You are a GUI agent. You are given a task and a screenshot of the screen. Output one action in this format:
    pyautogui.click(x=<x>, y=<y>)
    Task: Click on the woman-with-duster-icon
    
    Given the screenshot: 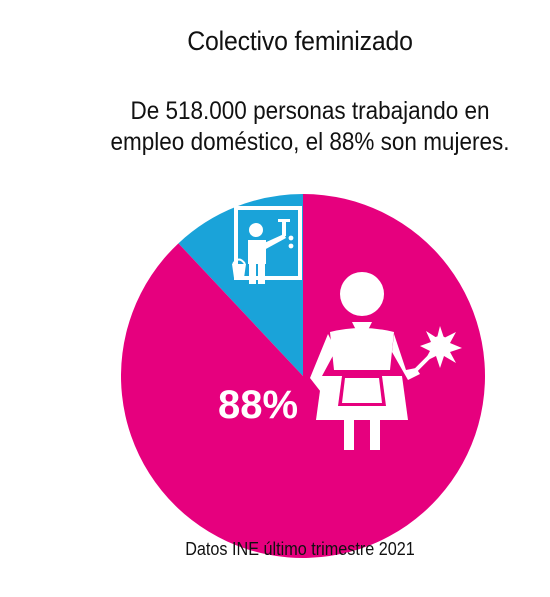 What is the action you would take?
    pyautogui.click(x=386, y=361)
    